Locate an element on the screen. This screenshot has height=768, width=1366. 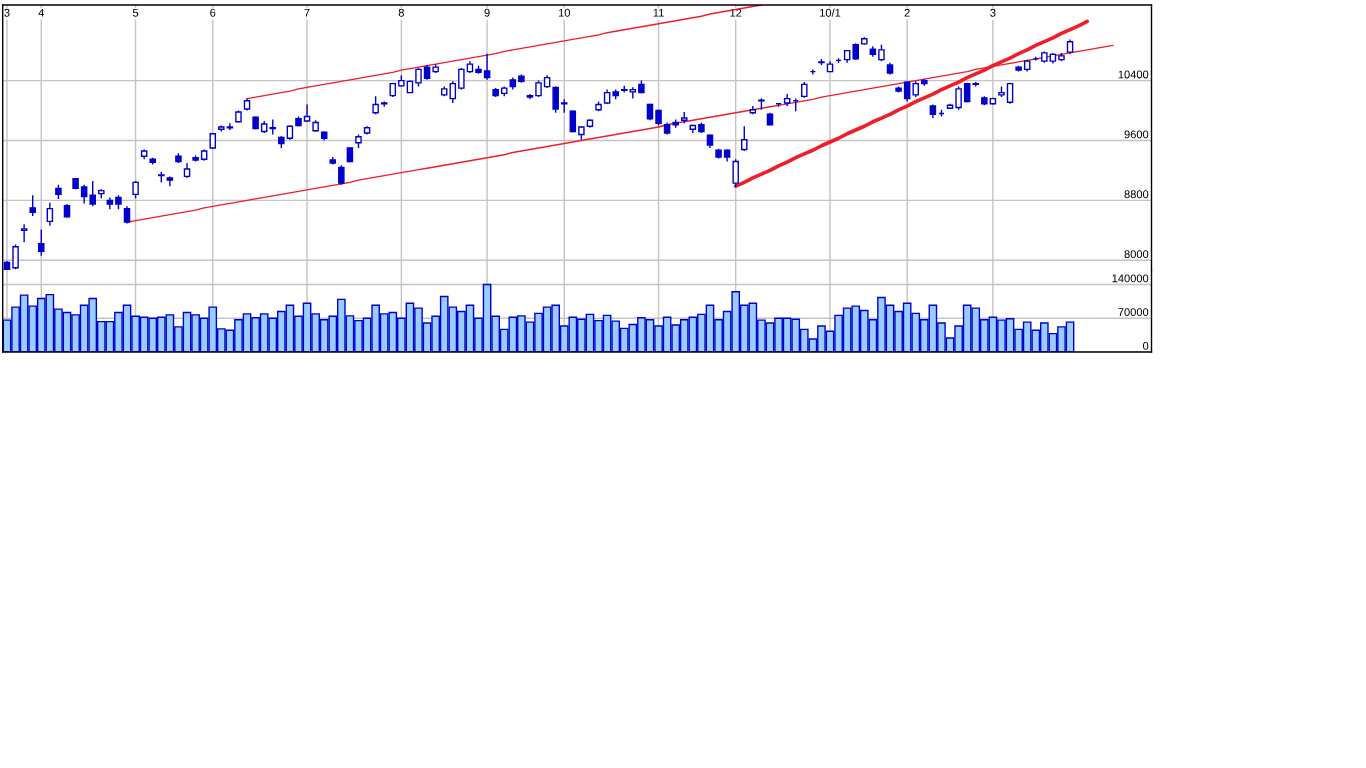
x-tick-label: 10 is located at coordinates (564, 12).